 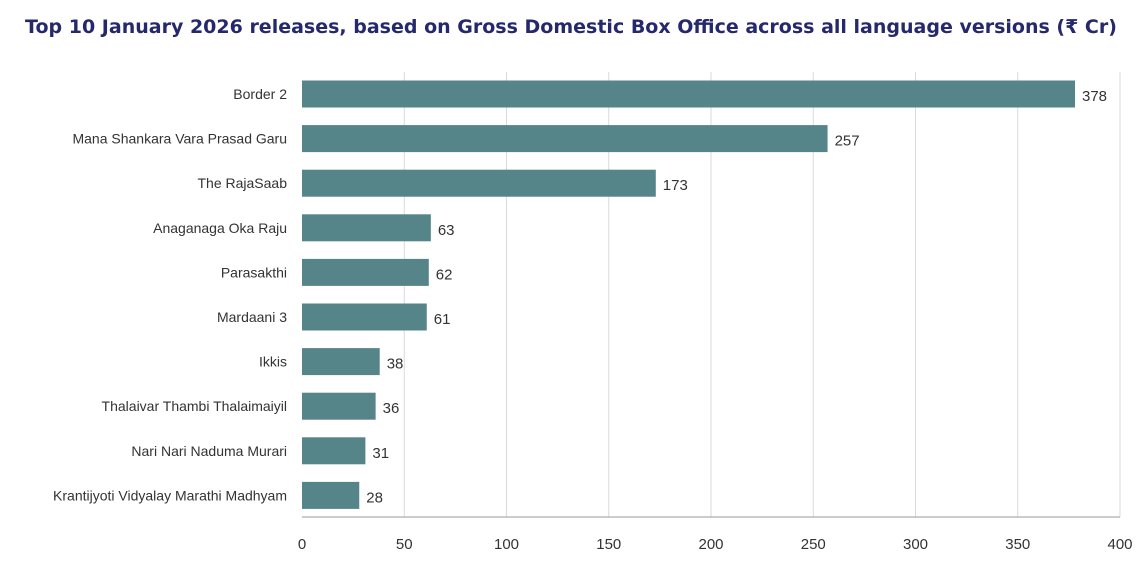 I want to click on value-label: 378, so click(x=1094, y=96).